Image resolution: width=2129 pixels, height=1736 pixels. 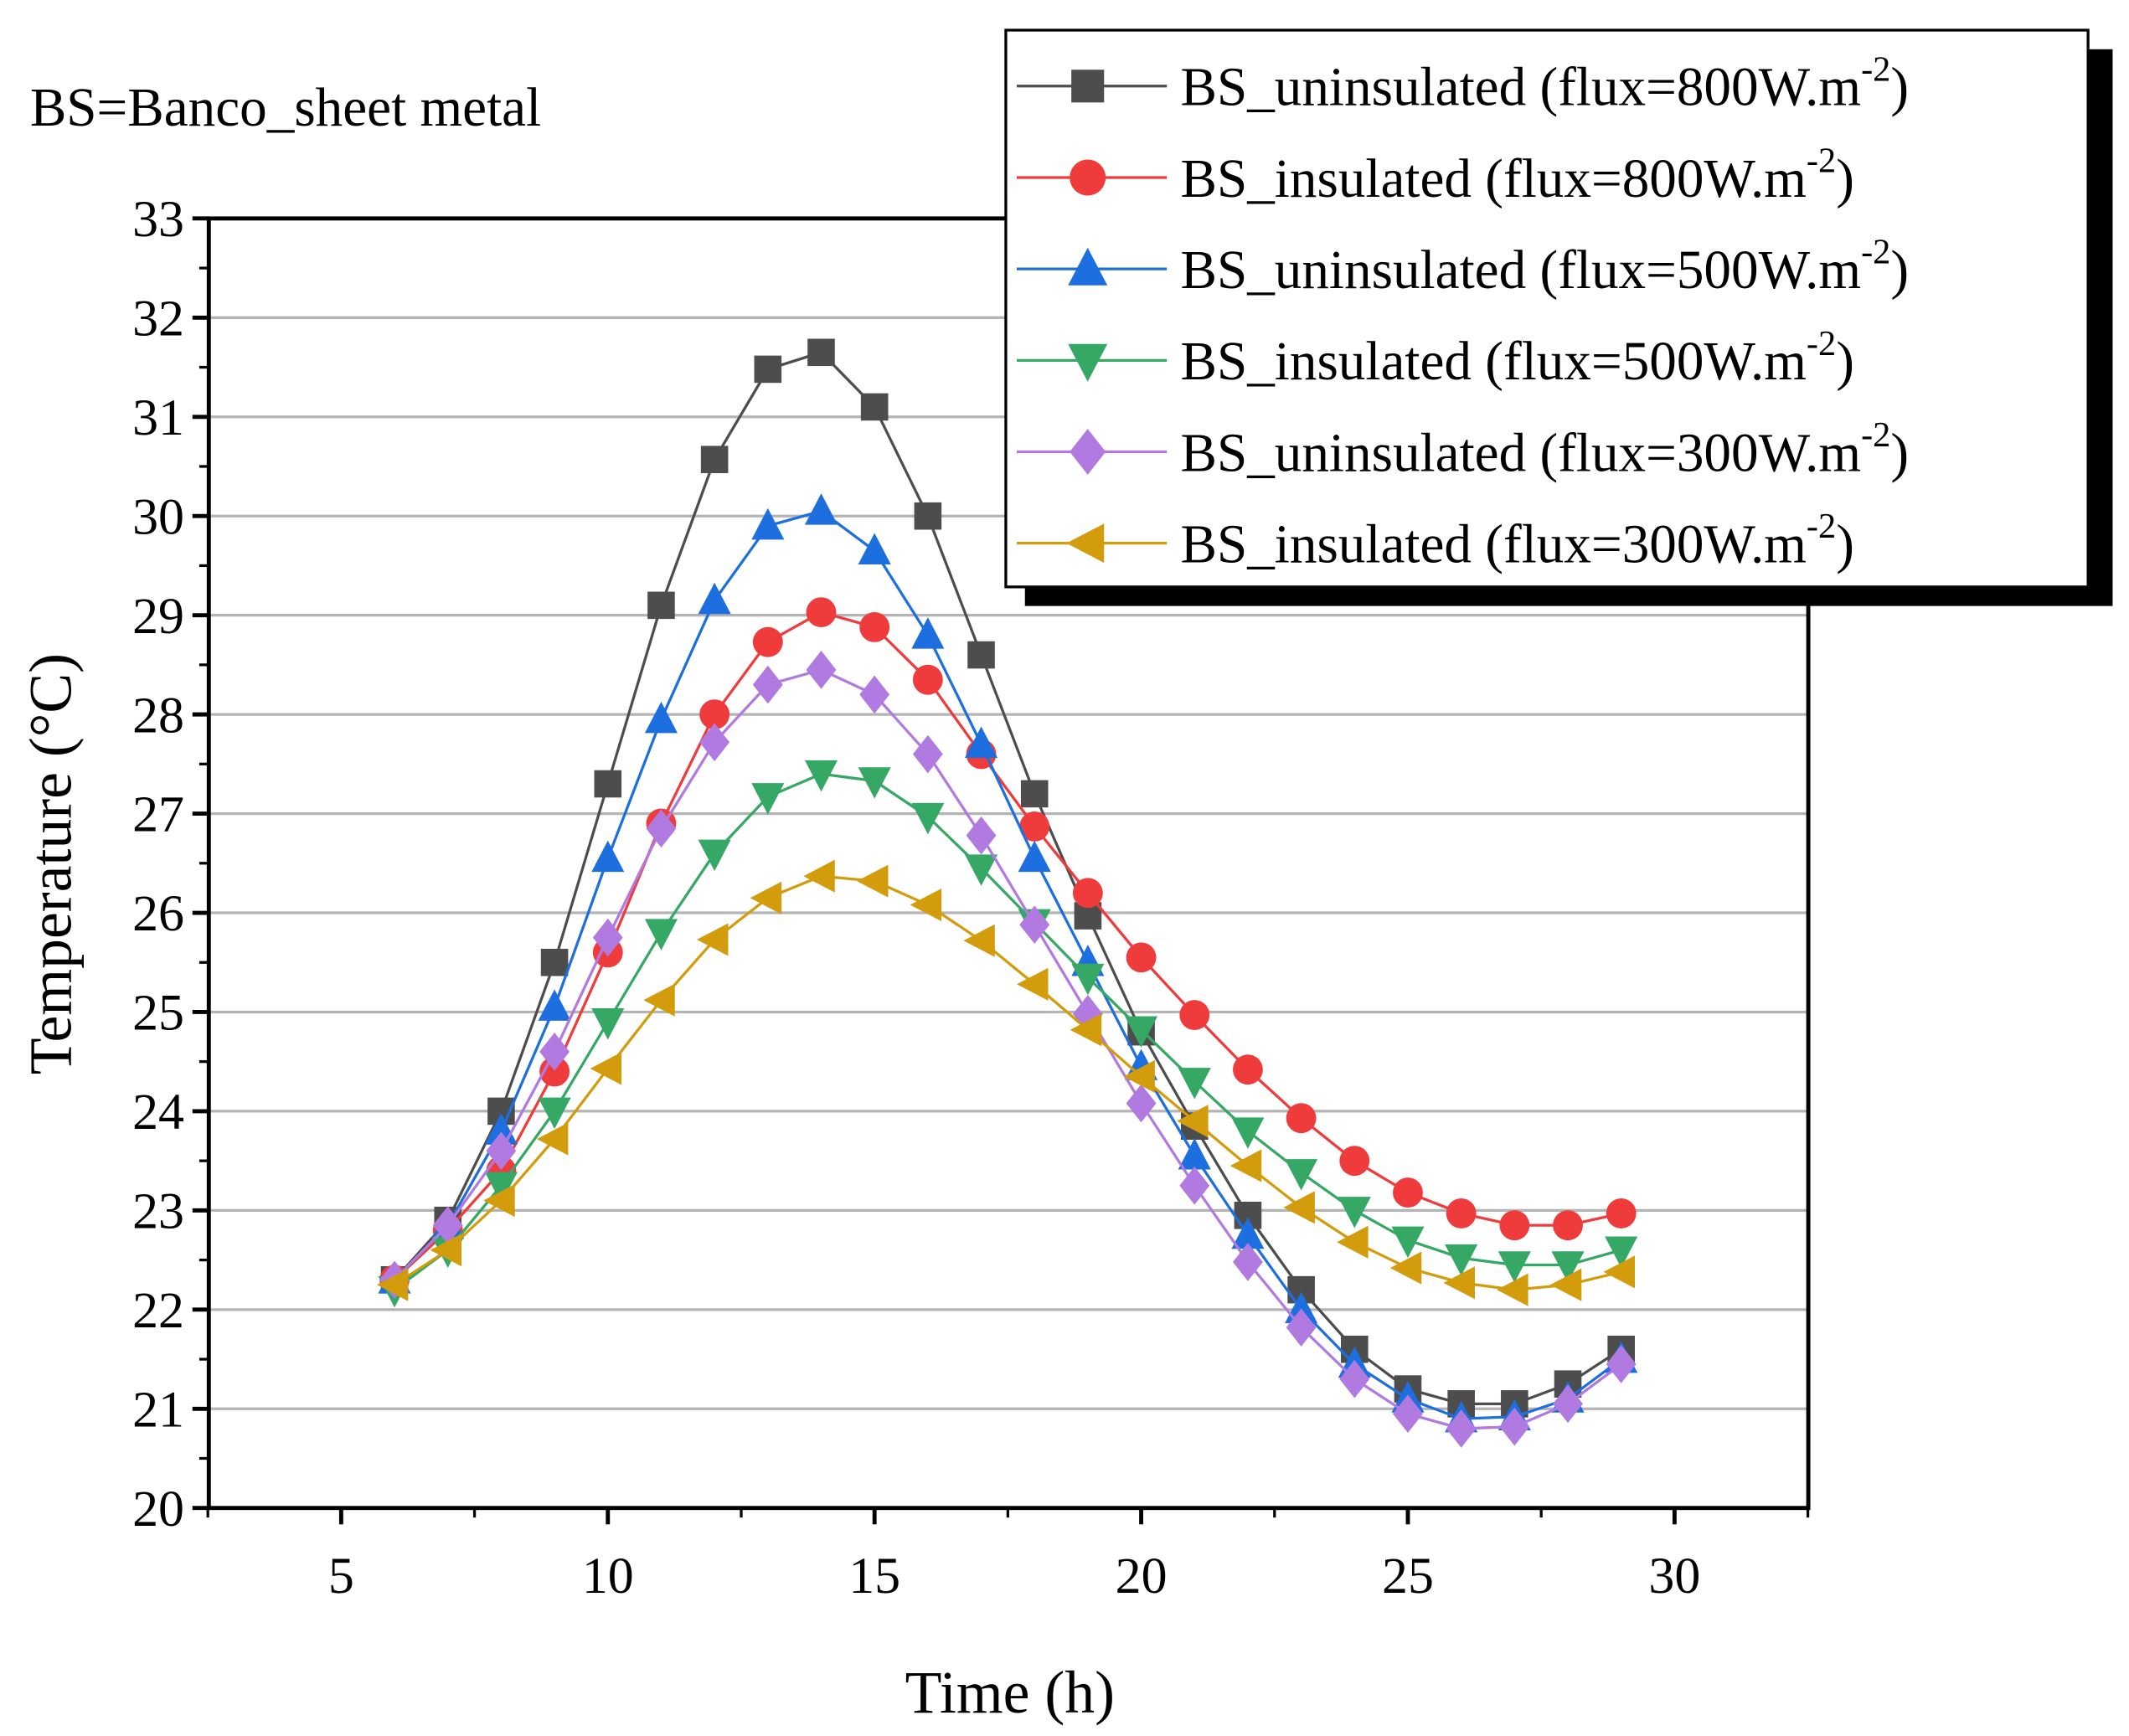 I want to click on legend-entry: BS_insulated (flux=800W.m-2), so click(x=1435, y=175).